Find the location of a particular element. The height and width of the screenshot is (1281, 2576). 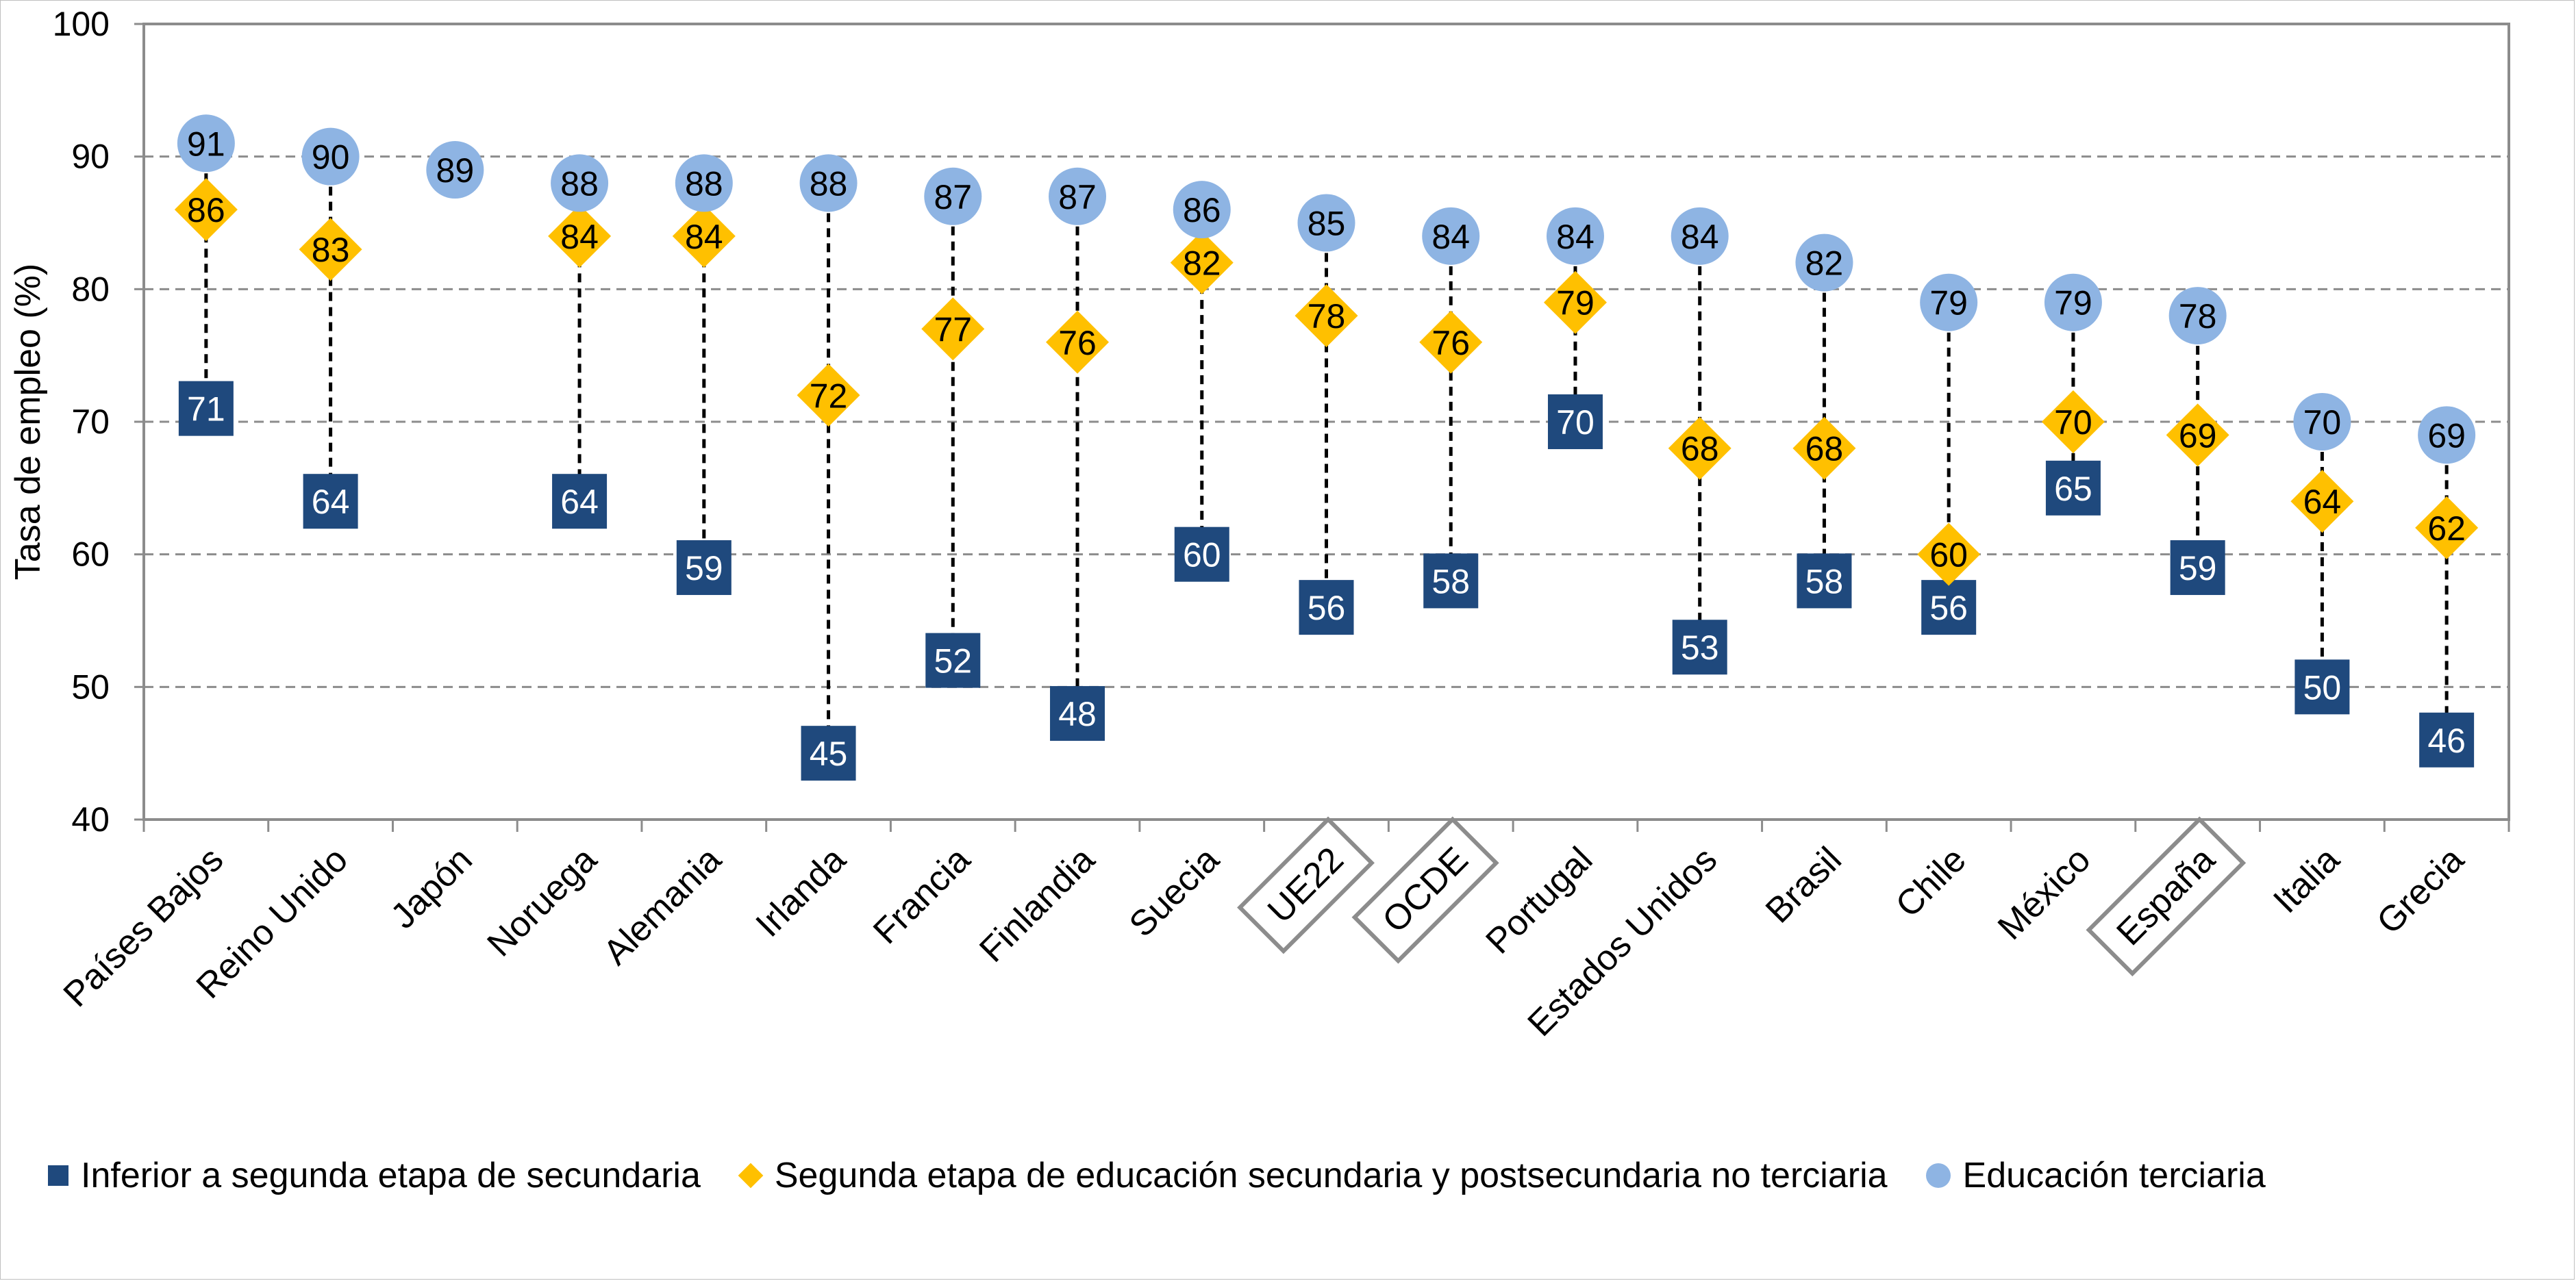

x-category: Japón is located at coordinates (432, 887).